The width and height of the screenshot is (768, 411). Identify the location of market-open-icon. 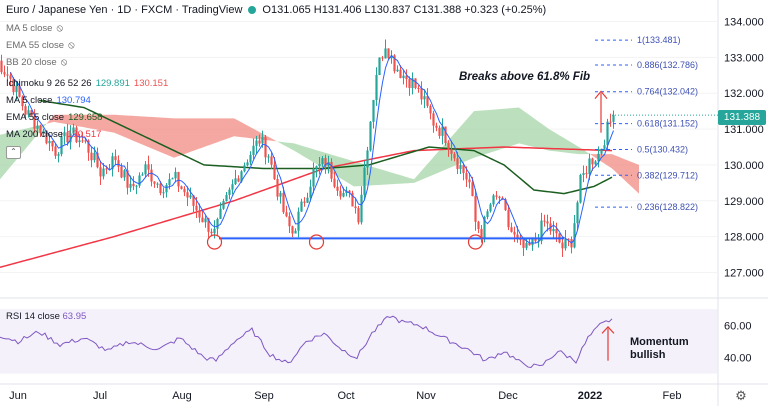
(252, 10).